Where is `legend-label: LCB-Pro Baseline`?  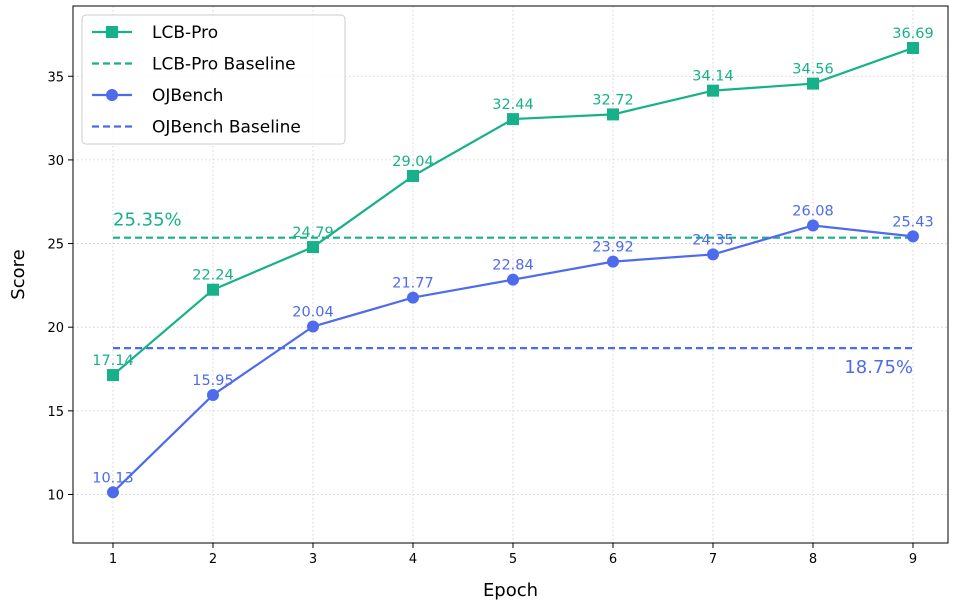 legend-label: LCB-Pro Baseline is located at coordinates (224, 65).